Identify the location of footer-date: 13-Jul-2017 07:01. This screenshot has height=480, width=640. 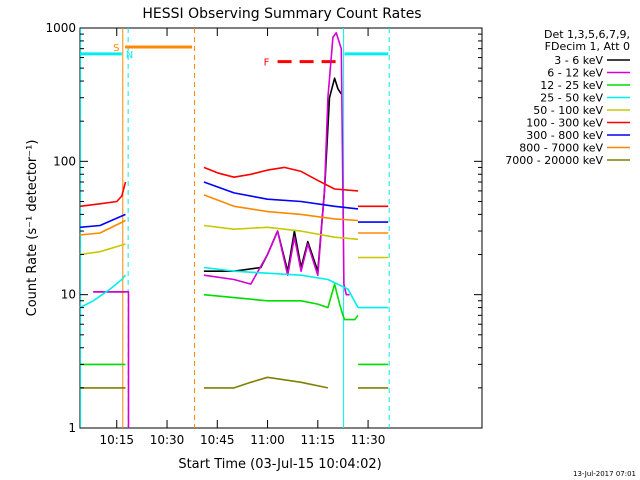
(604, 474).